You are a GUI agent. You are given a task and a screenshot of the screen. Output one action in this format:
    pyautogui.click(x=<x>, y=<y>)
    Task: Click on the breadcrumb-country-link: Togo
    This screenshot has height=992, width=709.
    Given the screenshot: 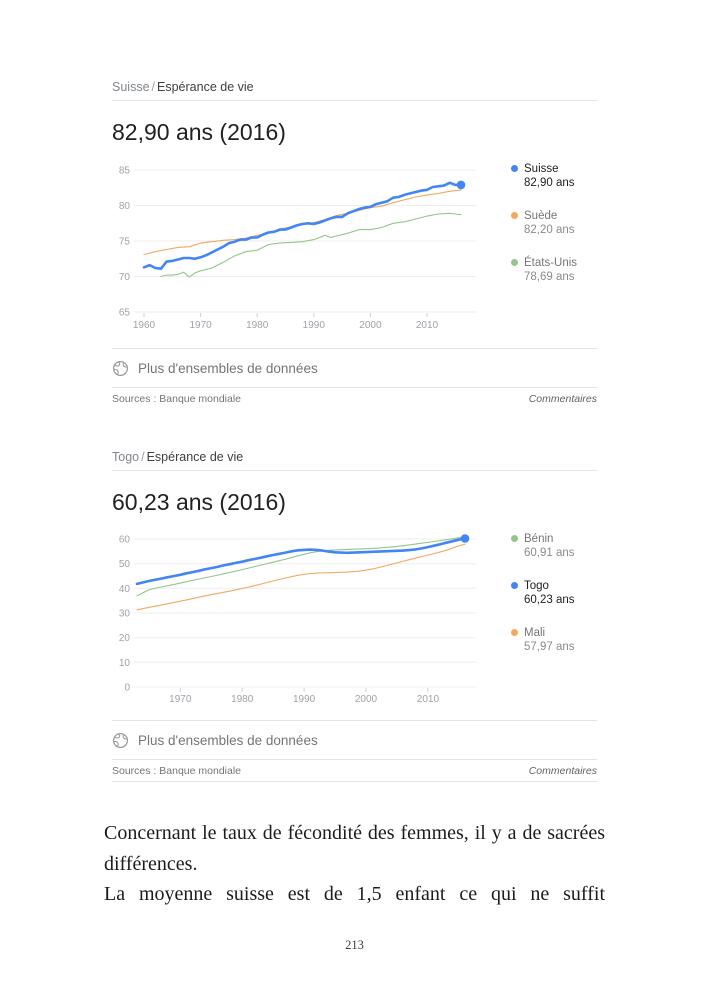 What is the action you would take?
    pyautogui.click(x=126, y=457)
    